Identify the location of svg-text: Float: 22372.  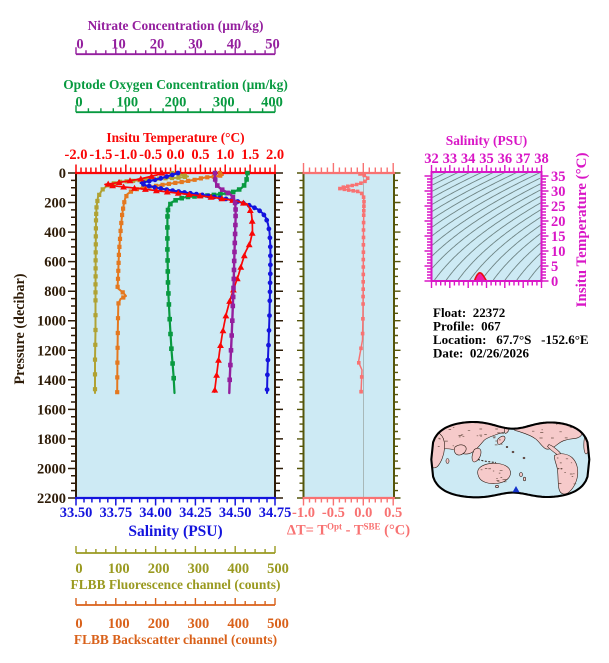
(469, 312).